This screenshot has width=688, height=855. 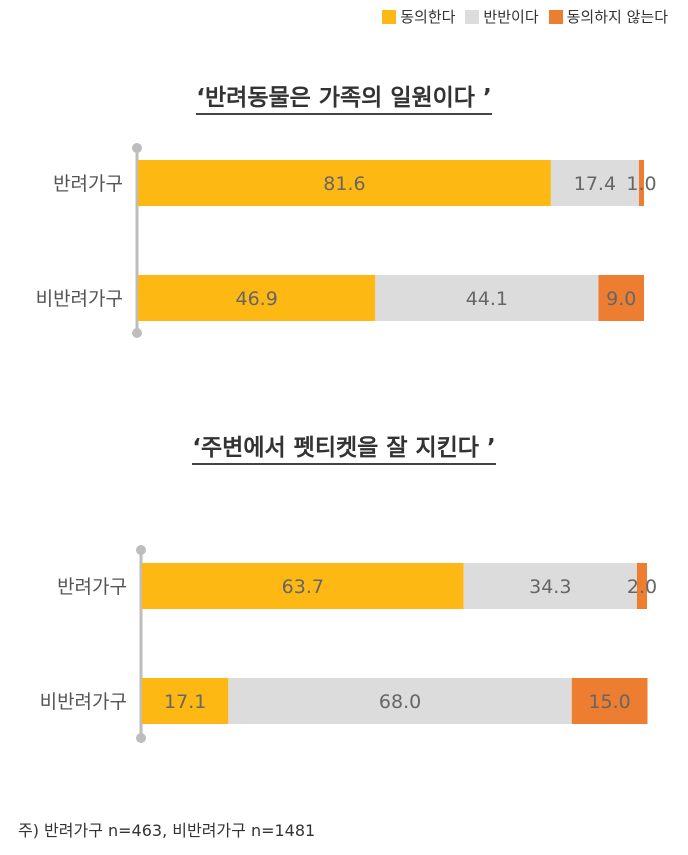 I want to click on data-label: 9.0, so click(x=621, y=299).